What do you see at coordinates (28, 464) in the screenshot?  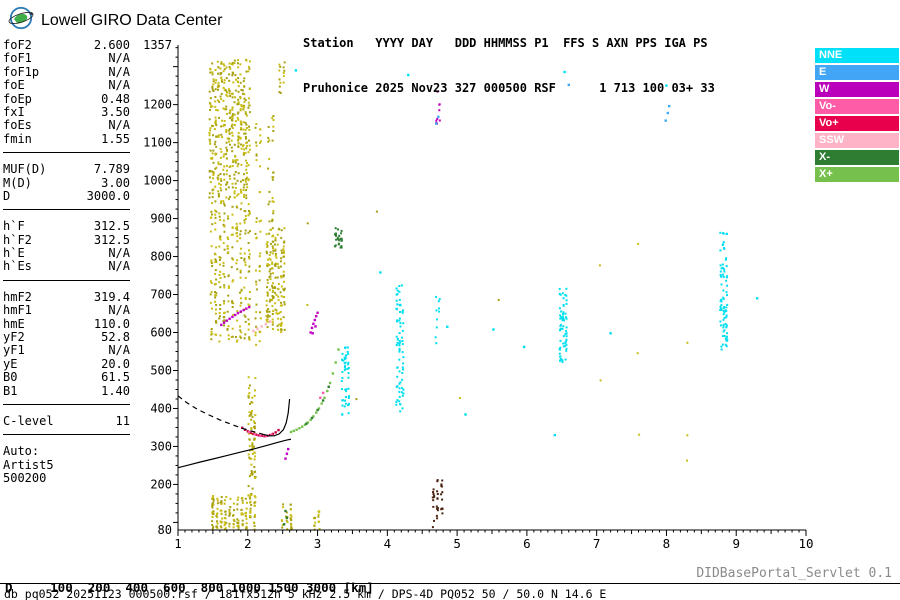 I see `param-text: Artist5` at bounding box center [28, 464].